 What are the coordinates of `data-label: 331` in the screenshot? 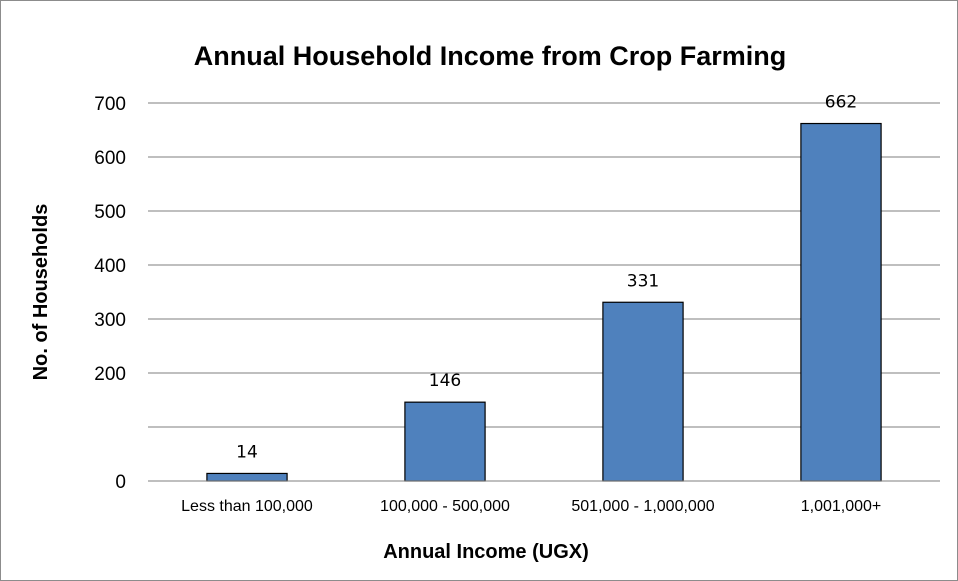 It's located at (643, 281).